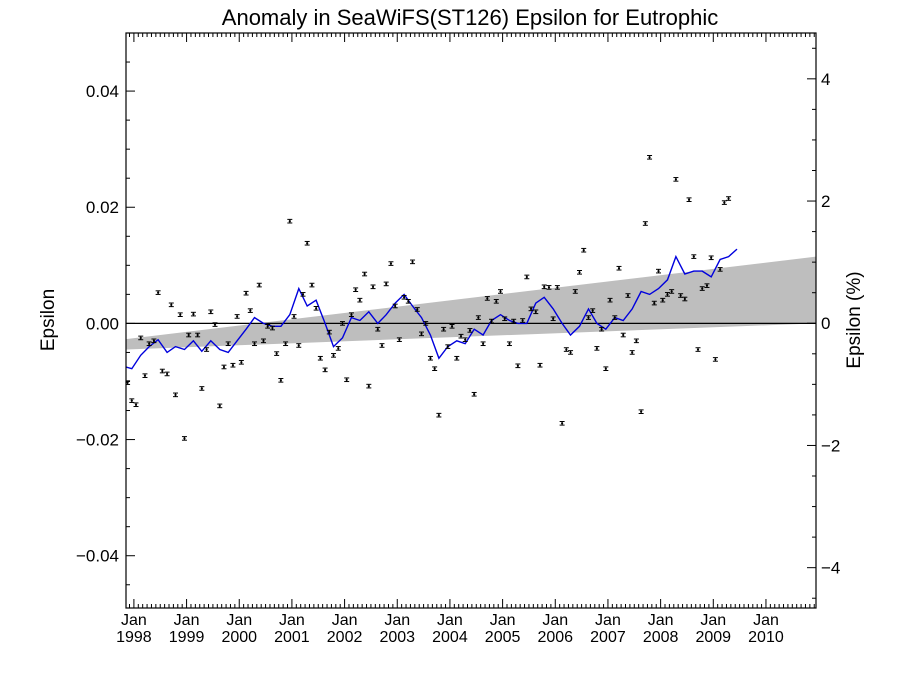  What do you see at coordinates (661, 637) in the screenshot?
I see `x-tick-year: 2008` at bounding box center [661, 637].